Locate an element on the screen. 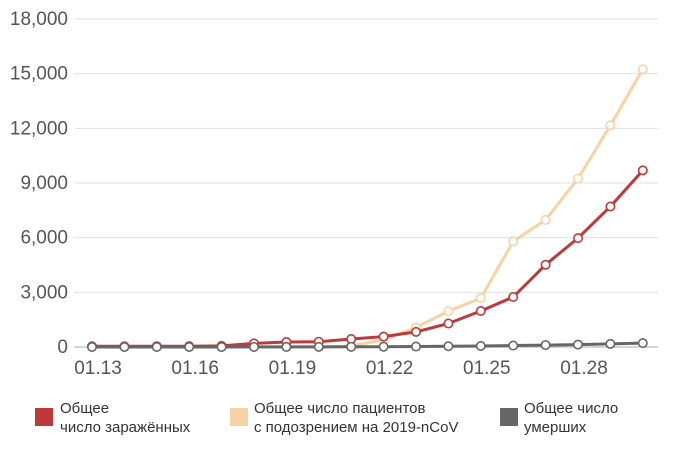 The width and height of the screenshot is (680, 449). legend-label: число заражённых is located at coordinates (125, 427).